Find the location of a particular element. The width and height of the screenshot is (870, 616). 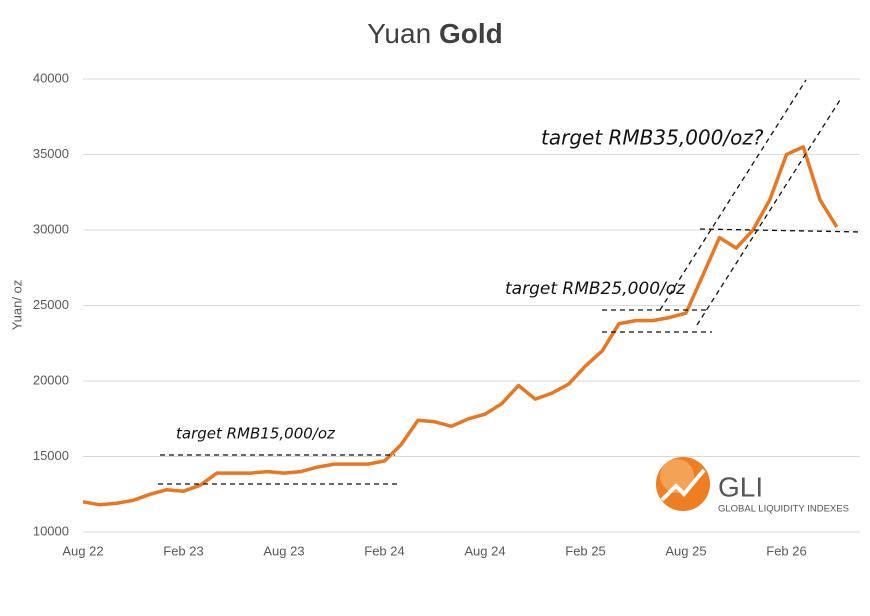

x-tick-label: Aug 25 is located at coordinates (685, 550).